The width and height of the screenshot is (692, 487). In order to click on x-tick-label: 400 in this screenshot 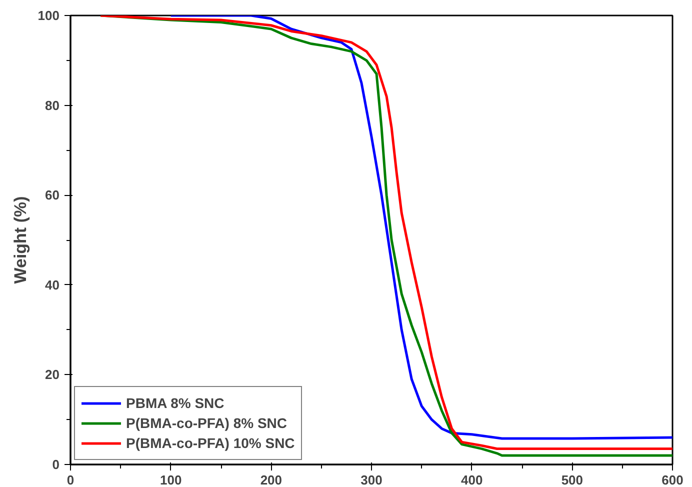, I will do `click(471, 479)`.